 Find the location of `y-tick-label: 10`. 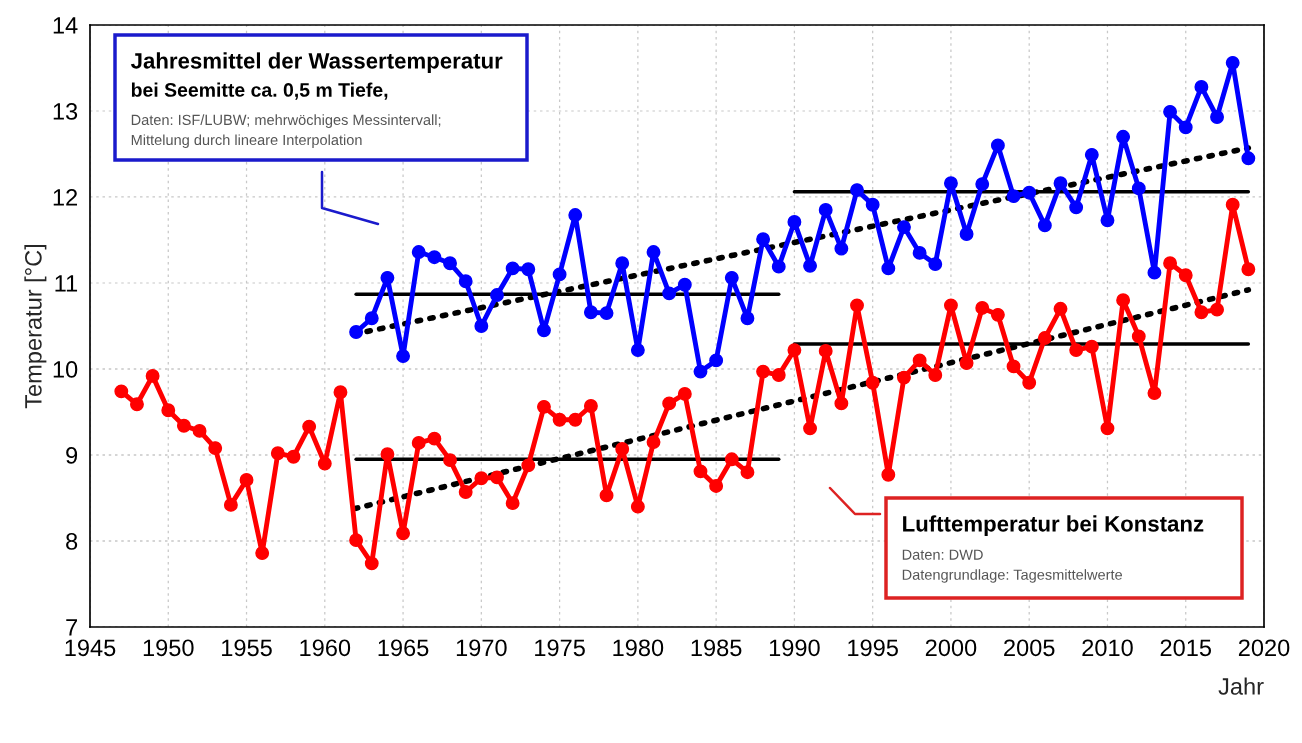

y-tick-label: 10 is located at coordinates (65, 369).